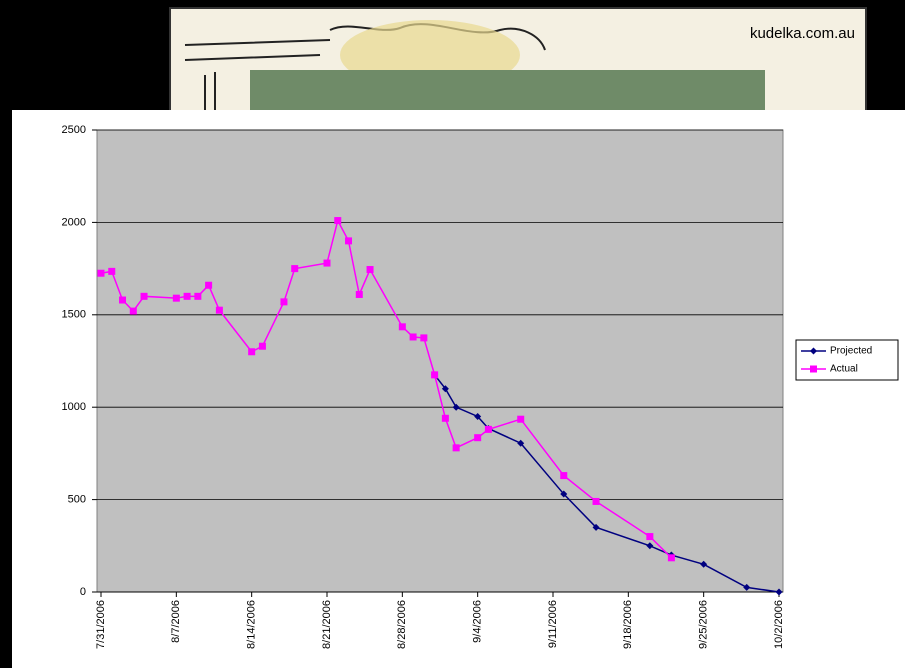 The image size is (905, 668). Describe the element at coordinates (74, 407) in the screenshot. I see `y-tick-label: 1000` at that location.